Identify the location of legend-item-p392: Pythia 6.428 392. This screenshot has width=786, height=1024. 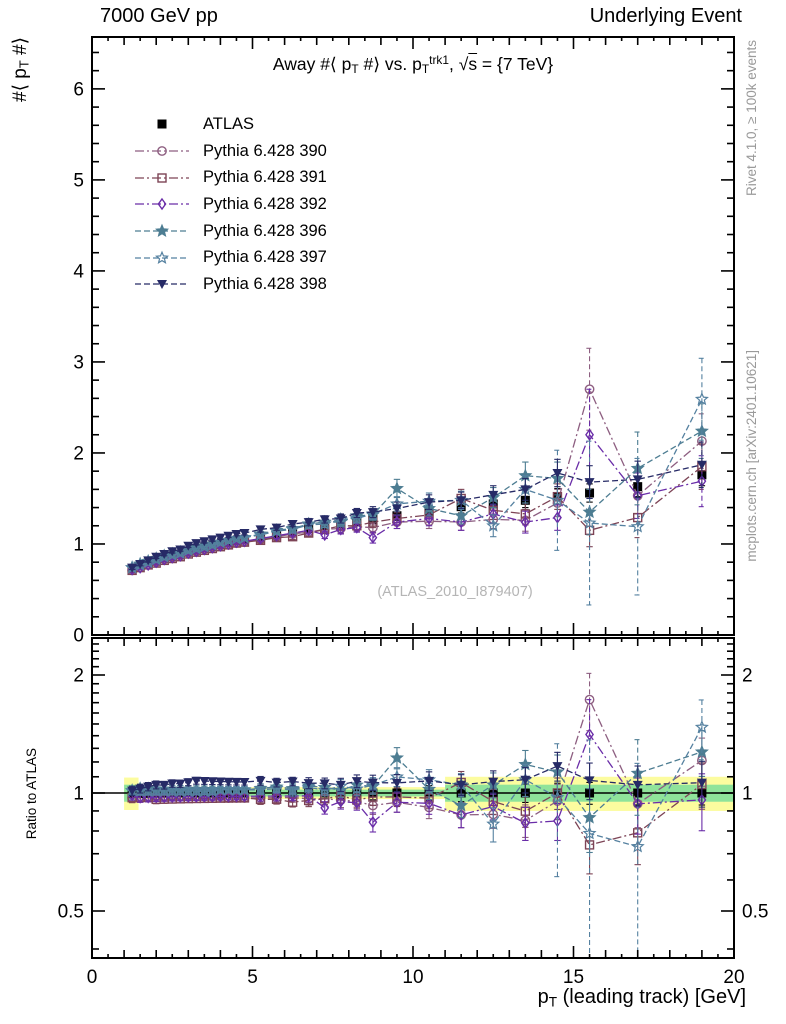
(230, 204).